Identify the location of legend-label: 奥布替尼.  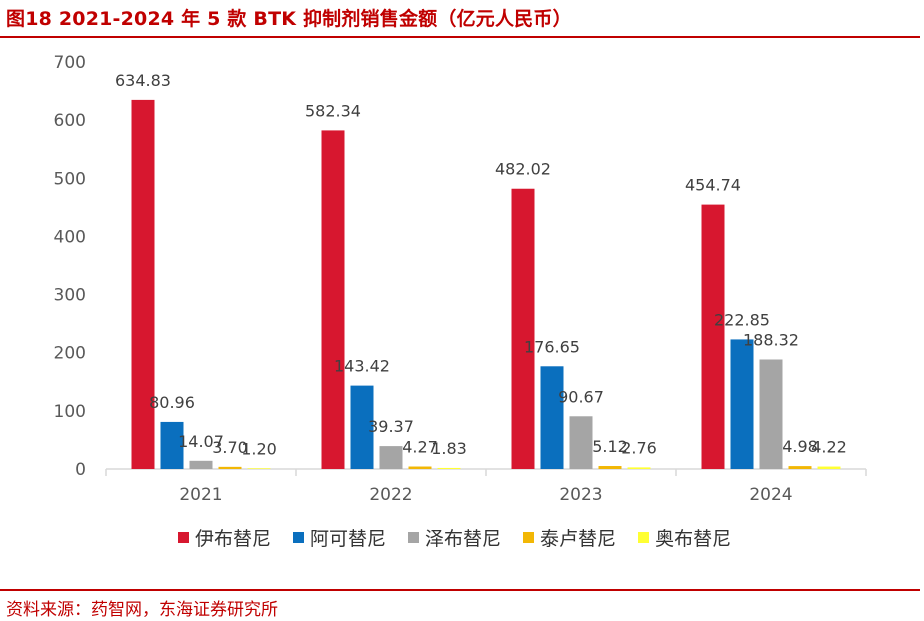
(693, 539).